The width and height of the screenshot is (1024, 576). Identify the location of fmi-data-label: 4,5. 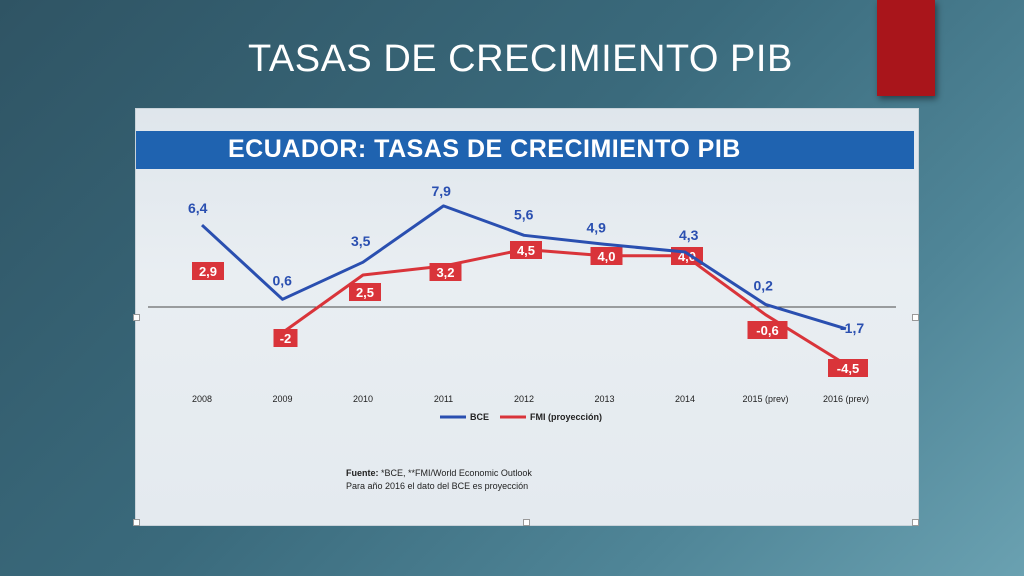
(526, 250).